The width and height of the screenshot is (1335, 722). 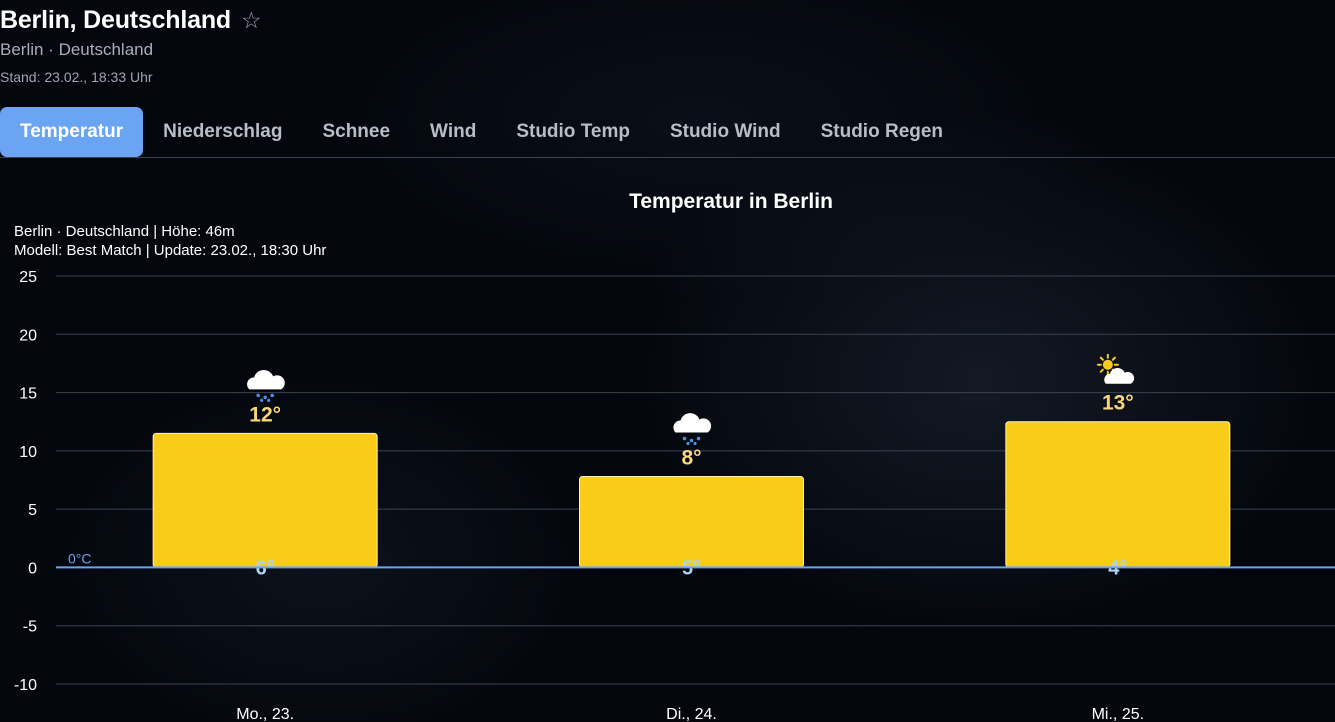 What do you see at coordinates (265, 568) in the screenshot?
I see `min-temp-label: 6°` at bounding box center [265, 568].